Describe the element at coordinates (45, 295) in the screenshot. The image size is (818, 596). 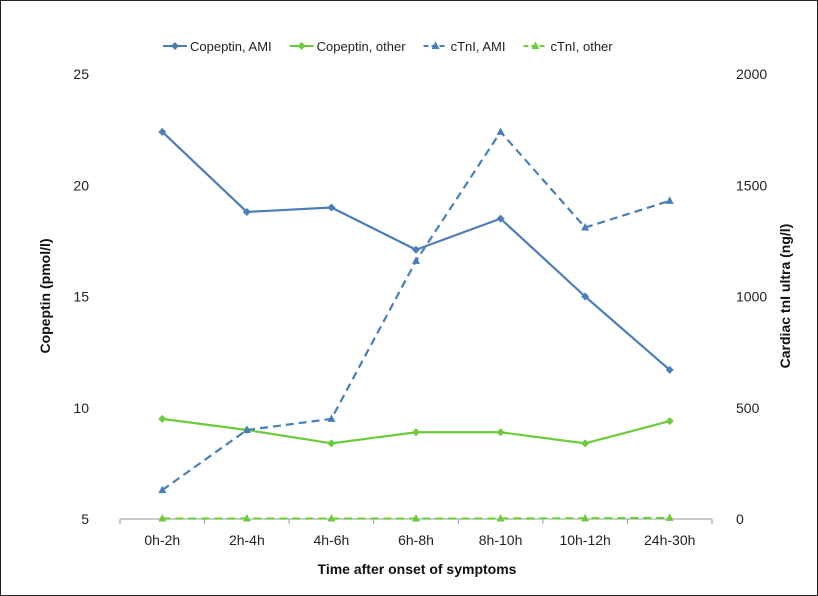
I see `y-axis-title-left: Copeptin (pmol/l)` at that location.